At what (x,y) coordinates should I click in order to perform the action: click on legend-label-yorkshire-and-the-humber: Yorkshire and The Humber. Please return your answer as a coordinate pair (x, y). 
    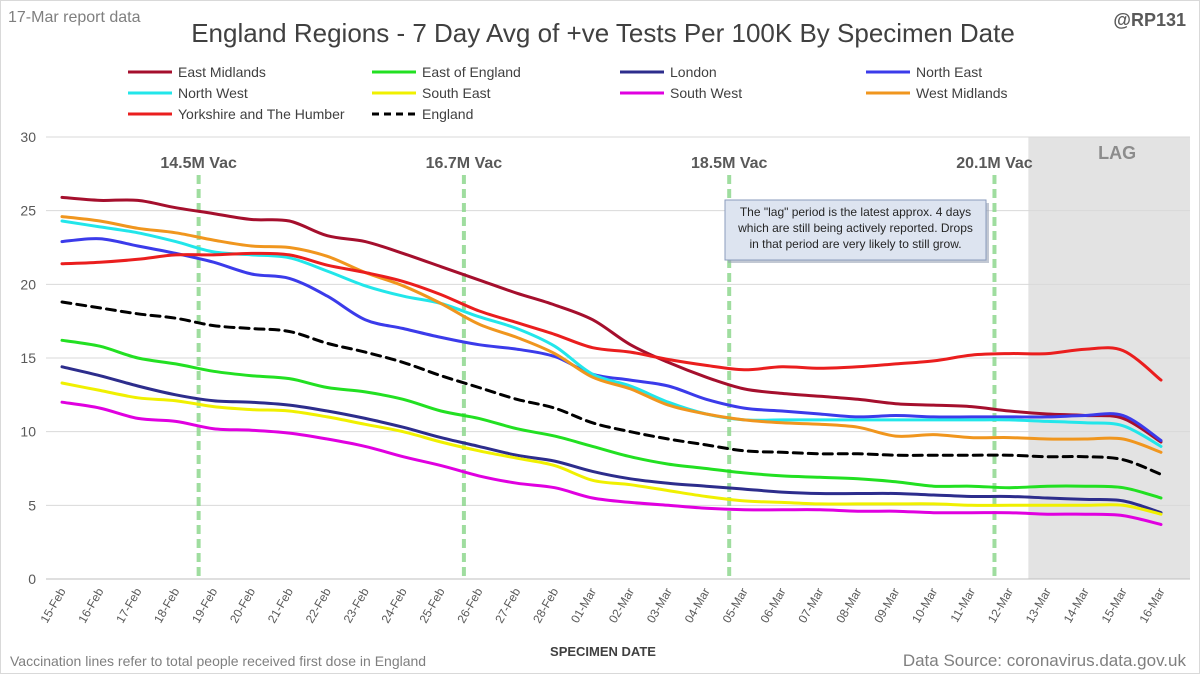
    Looking at the image, I should click on (261, 114).